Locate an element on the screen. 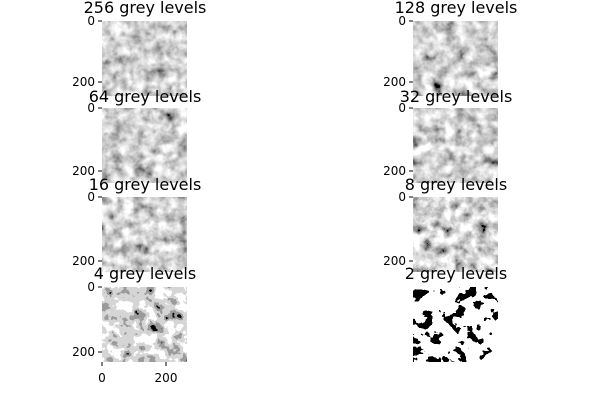 This screenshot has height=400, width=600. panel-16-levels: 16 grey levels 0 200 is located at coordinates (136, 223).